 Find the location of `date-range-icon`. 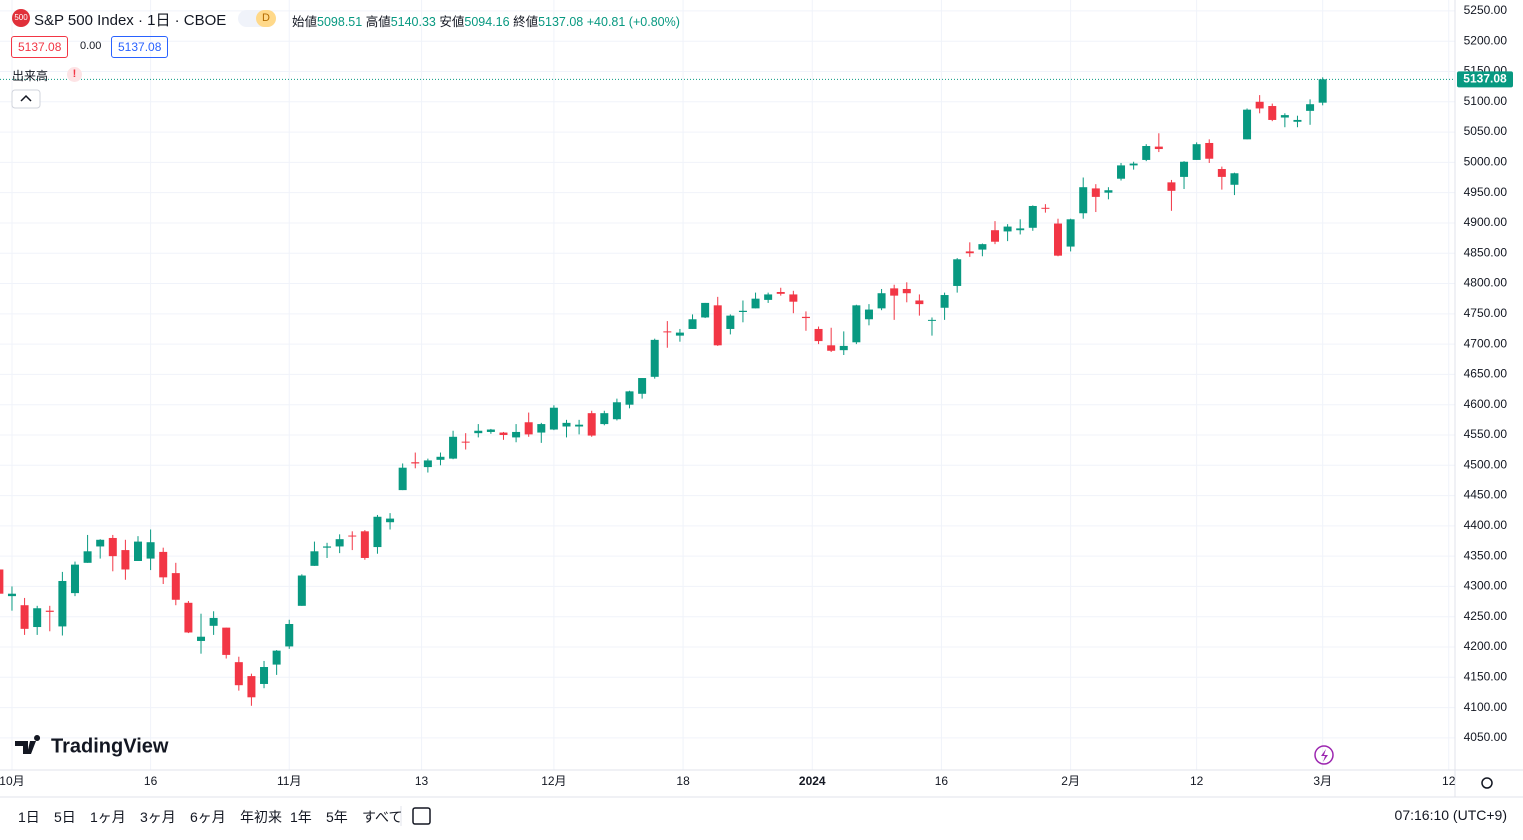

date-range-icon is located at coordinates (421, 816).